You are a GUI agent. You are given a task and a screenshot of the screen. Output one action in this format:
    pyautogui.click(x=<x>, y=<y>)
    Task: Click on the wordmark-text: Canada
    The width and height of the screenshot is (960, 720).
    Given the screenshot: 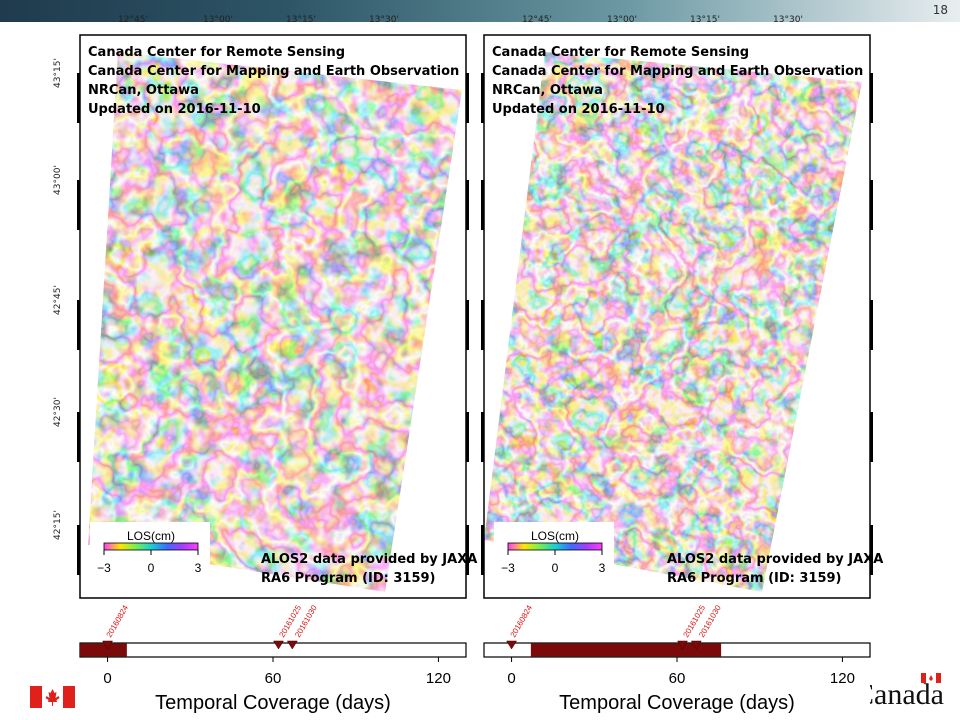 What is the action you would take?
    pyautogui.click(x=899, y=694)
    